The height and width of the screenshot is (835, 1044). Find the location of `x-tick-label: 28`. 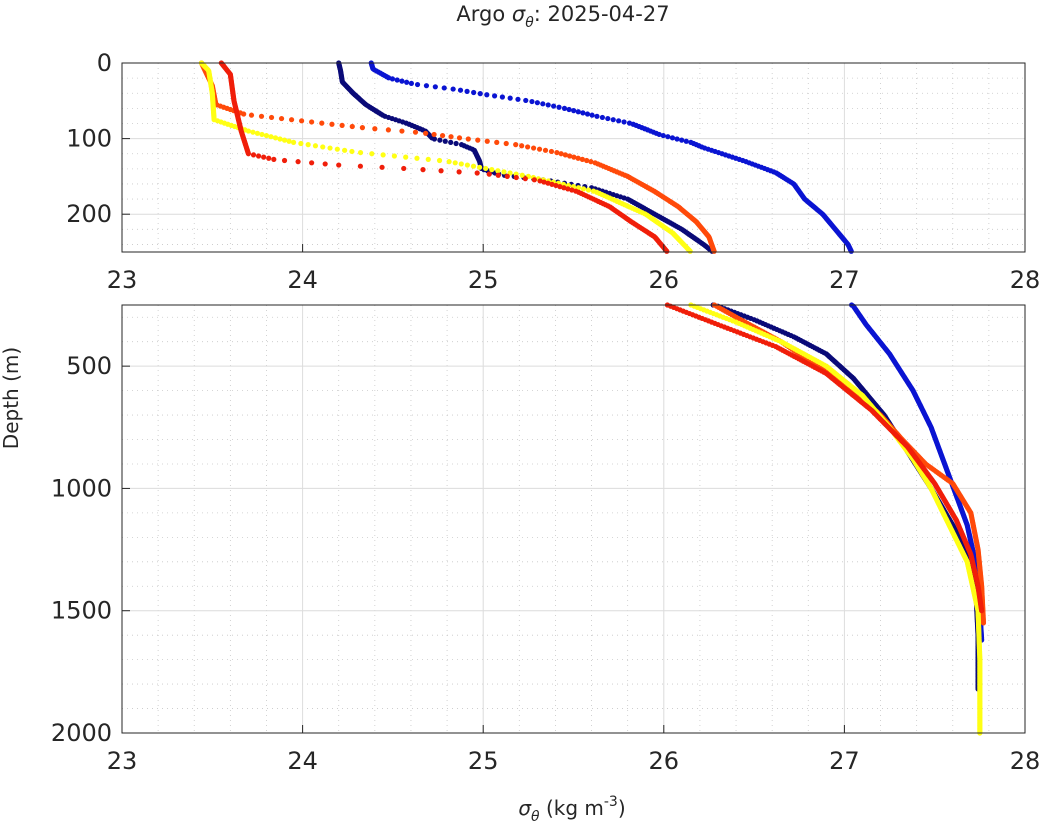

x-tick-label: 28 is located at coordinates (1025, 280).